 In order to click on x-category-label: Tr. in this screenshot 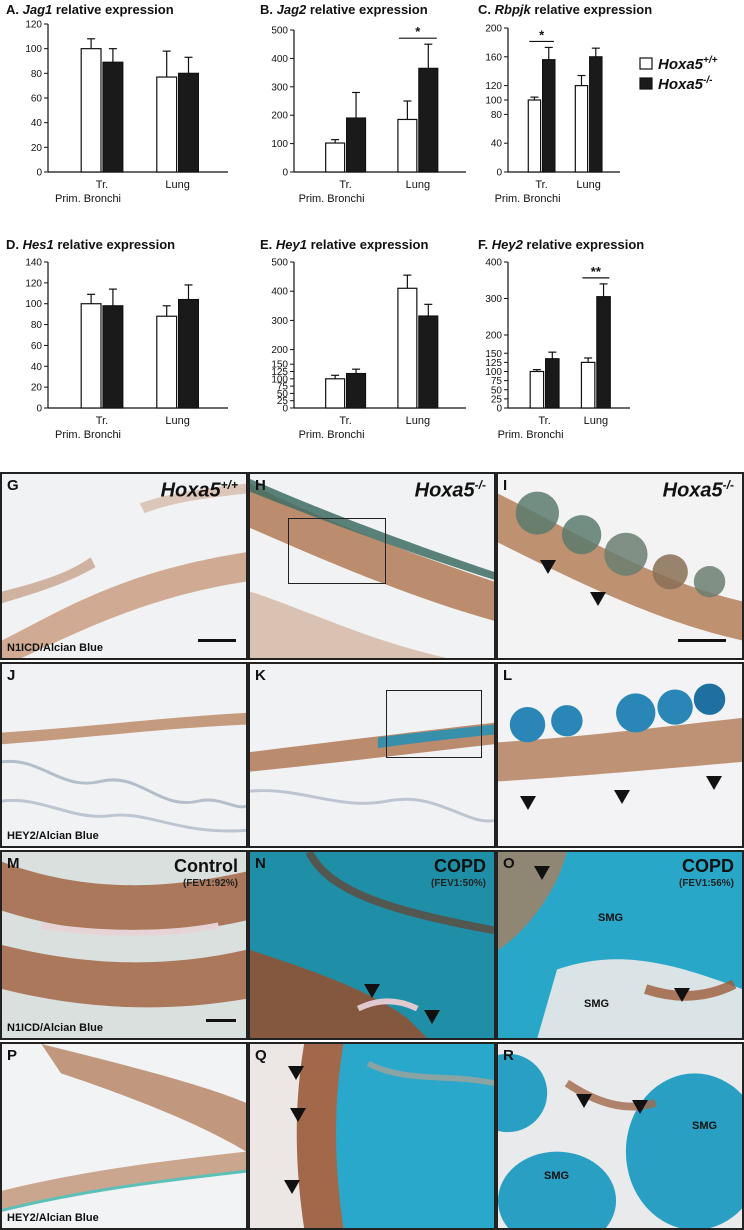, I will do `click(102, 421)`.